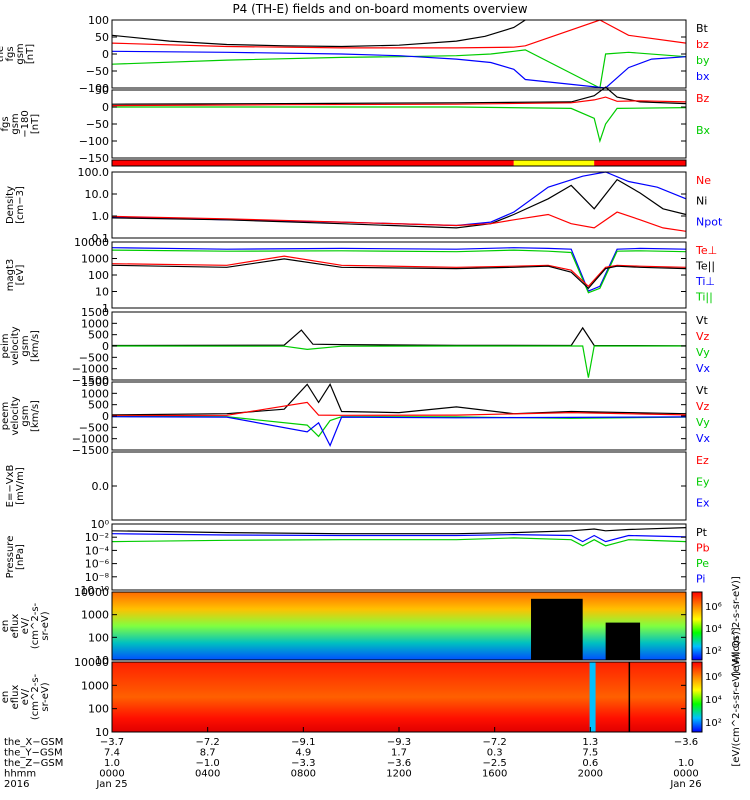 The image size is (750, 800). Describe the element at coordinates (95, 615) in the screenshot. I see `y-tick-label: 1000` at that location.